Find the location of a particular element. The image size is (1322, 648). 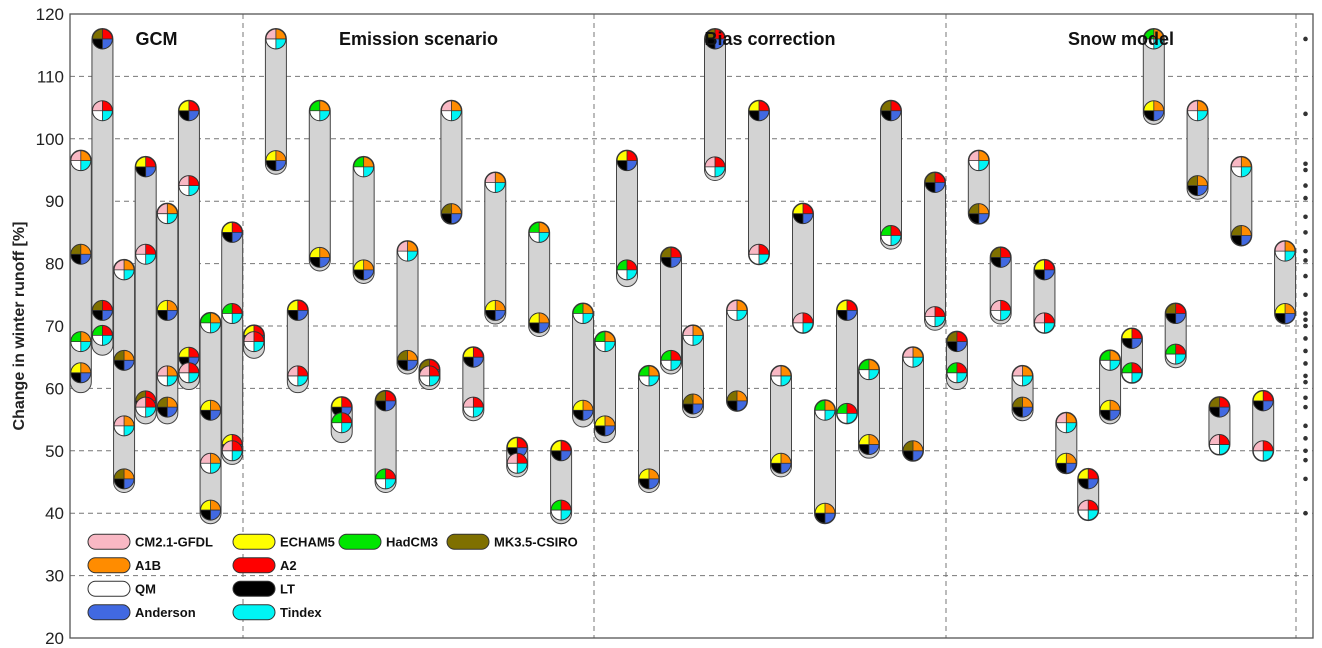

legend-item: HadCM3 is located at coordinates (388, 541).